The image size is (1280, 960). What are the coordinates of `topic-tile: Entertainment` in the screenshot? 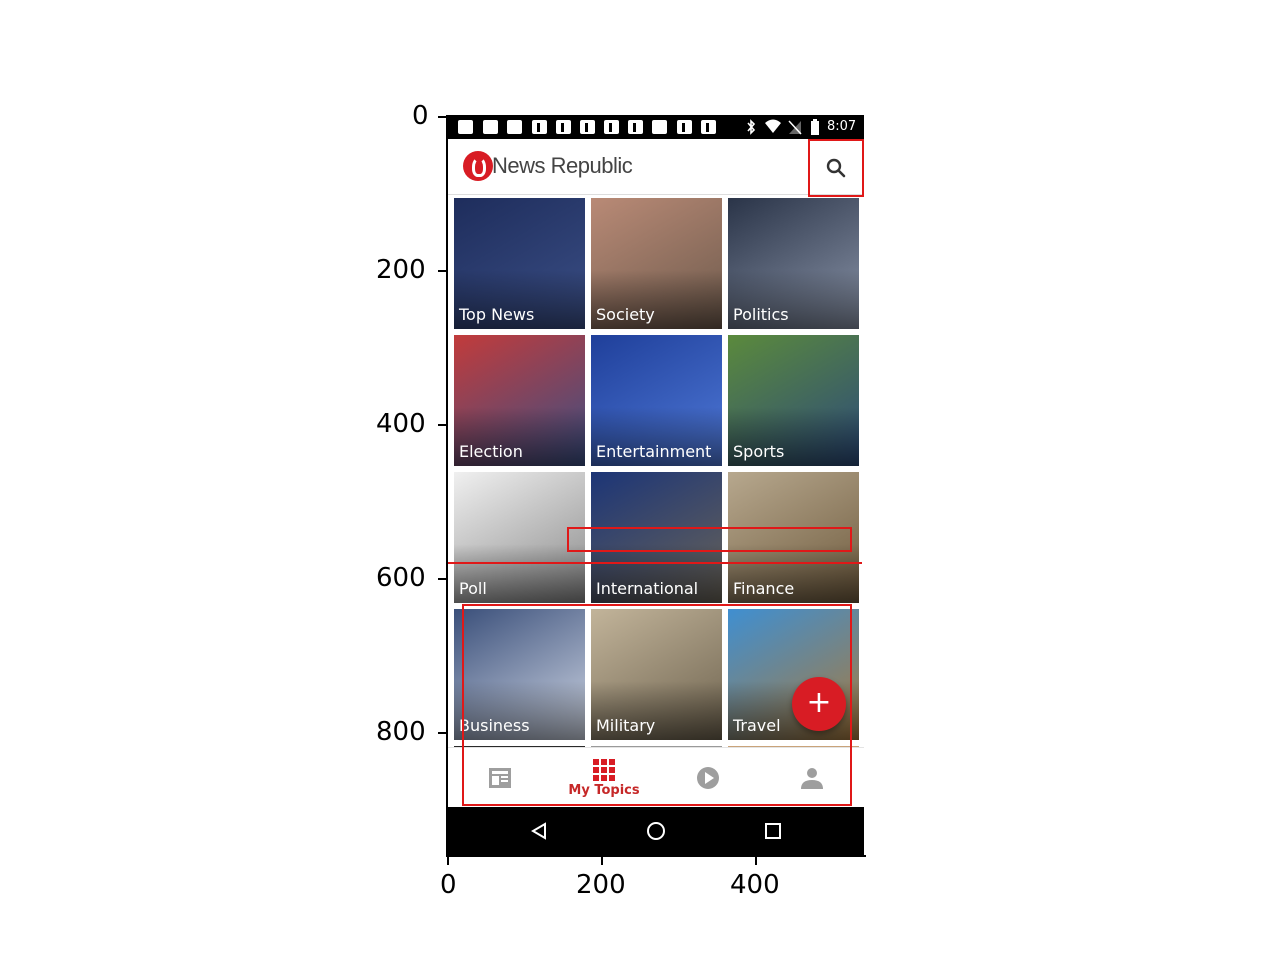 It's located at (656, 400).